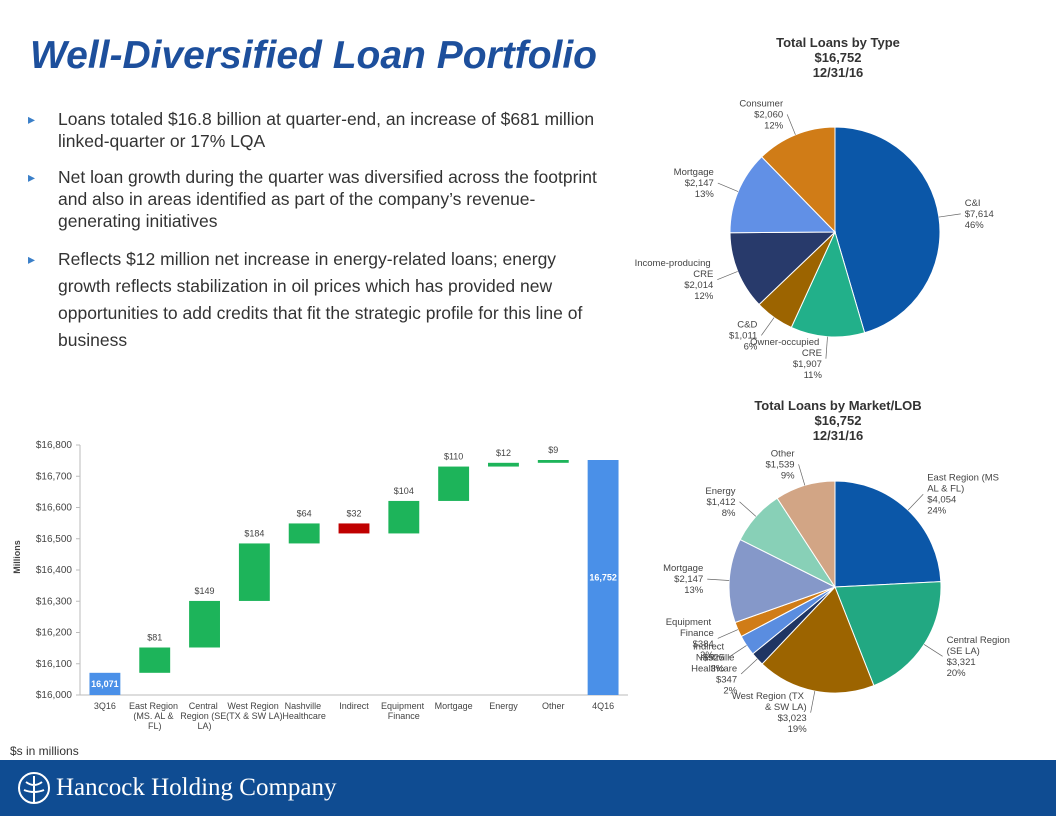 Image resolution: width=1056 pixels, height=816 pixels. What do you see at coordinates (783, 453) in the screenshot?
I see `slice-name: Other` at bounding box center [783, 453].